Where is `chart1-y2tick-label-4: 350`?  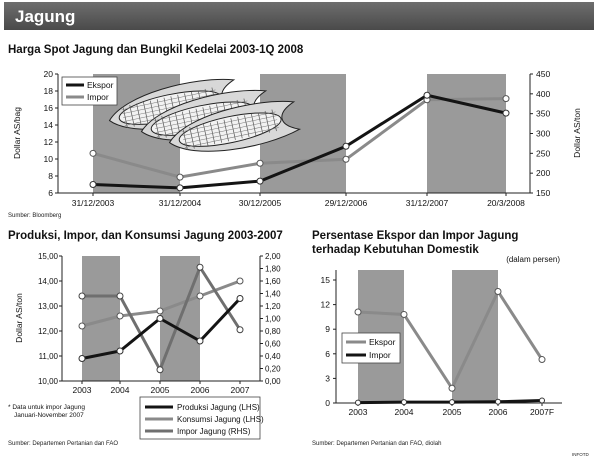
chart1-y2tick-label-4: 350 is located at coordinates (543, 114).